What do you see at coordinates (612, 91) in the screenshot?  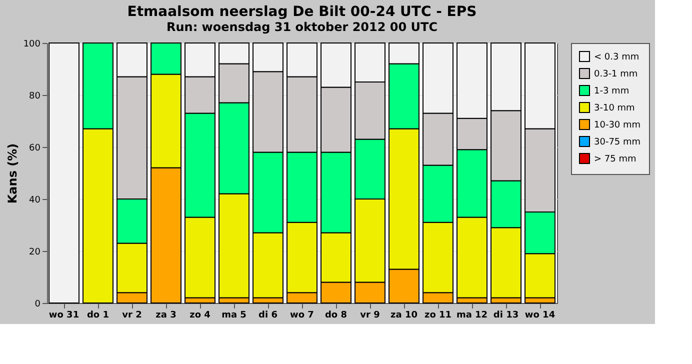 I see `legend-label: 1-3 mm` at bounding box center [612, 91].